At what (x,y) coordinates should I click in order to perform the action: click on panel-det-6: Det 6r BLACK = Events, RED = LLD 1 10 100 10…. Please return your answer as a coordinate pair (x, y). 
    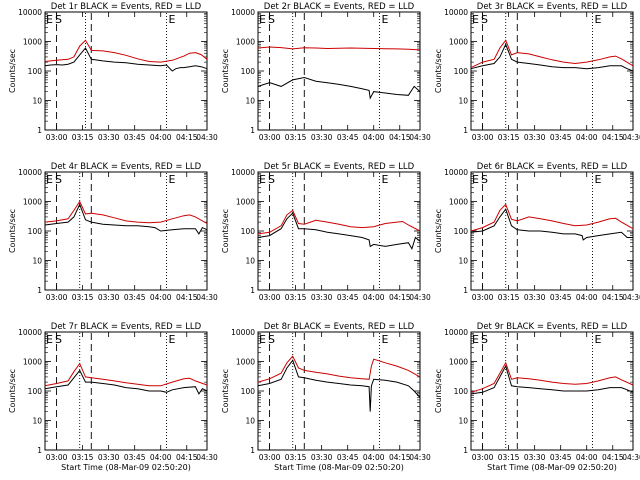
    Looking at the image, I should click on (537, 232).